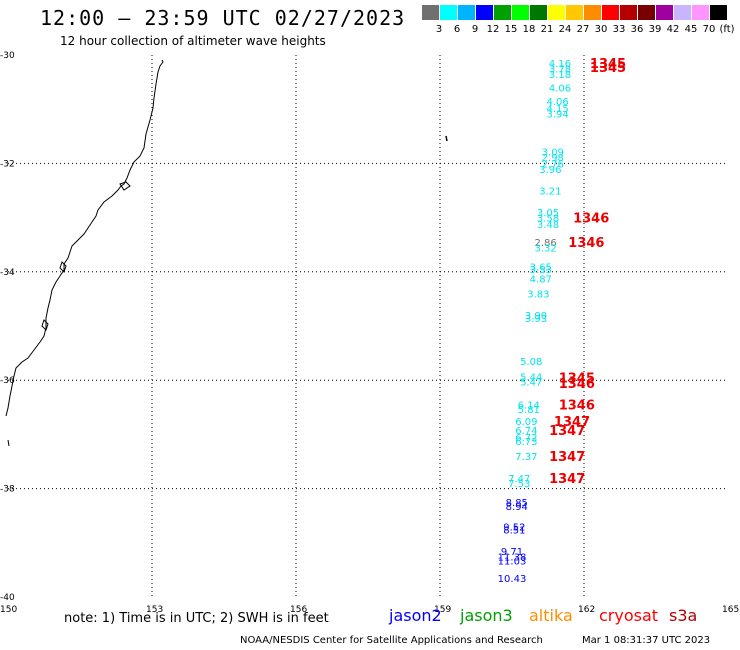  What do you see at coordinates (557, 109) in the screenshot?
I see `wave-height-value: 4.15` at bounding box center [557, 109].